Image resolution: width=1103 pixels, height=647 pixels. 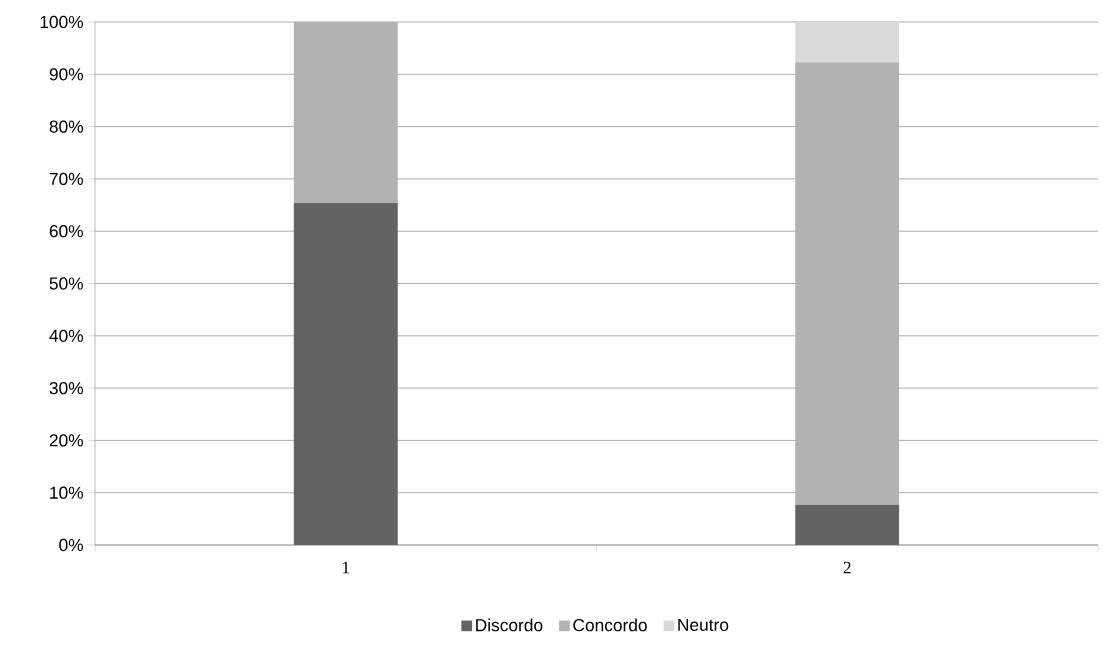 What do you see at coordinates (346, 567) in the screenshot?
I see `x-tick-label: 1` at bounding box center [346, 567].